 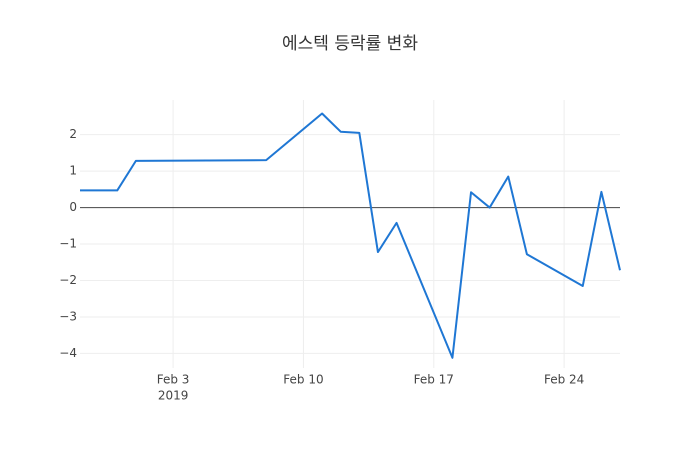 I want to click on y-tick-label: 1, so click(x=73, y=171).